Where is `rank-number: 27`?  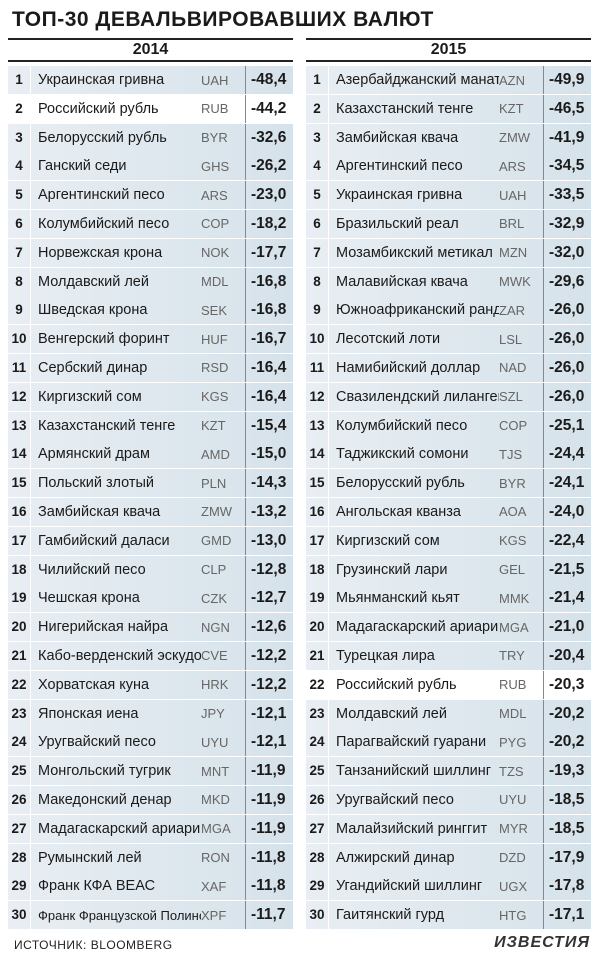
rank-number: 27 is located at coordinates (317, 828).